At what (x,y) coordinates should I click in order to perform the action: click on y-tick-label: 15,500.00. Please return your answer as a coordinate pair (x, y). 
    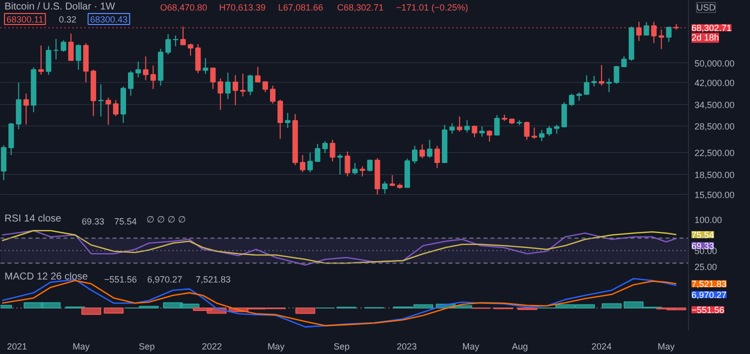
    Looking at the image, I should click on (714, 195).